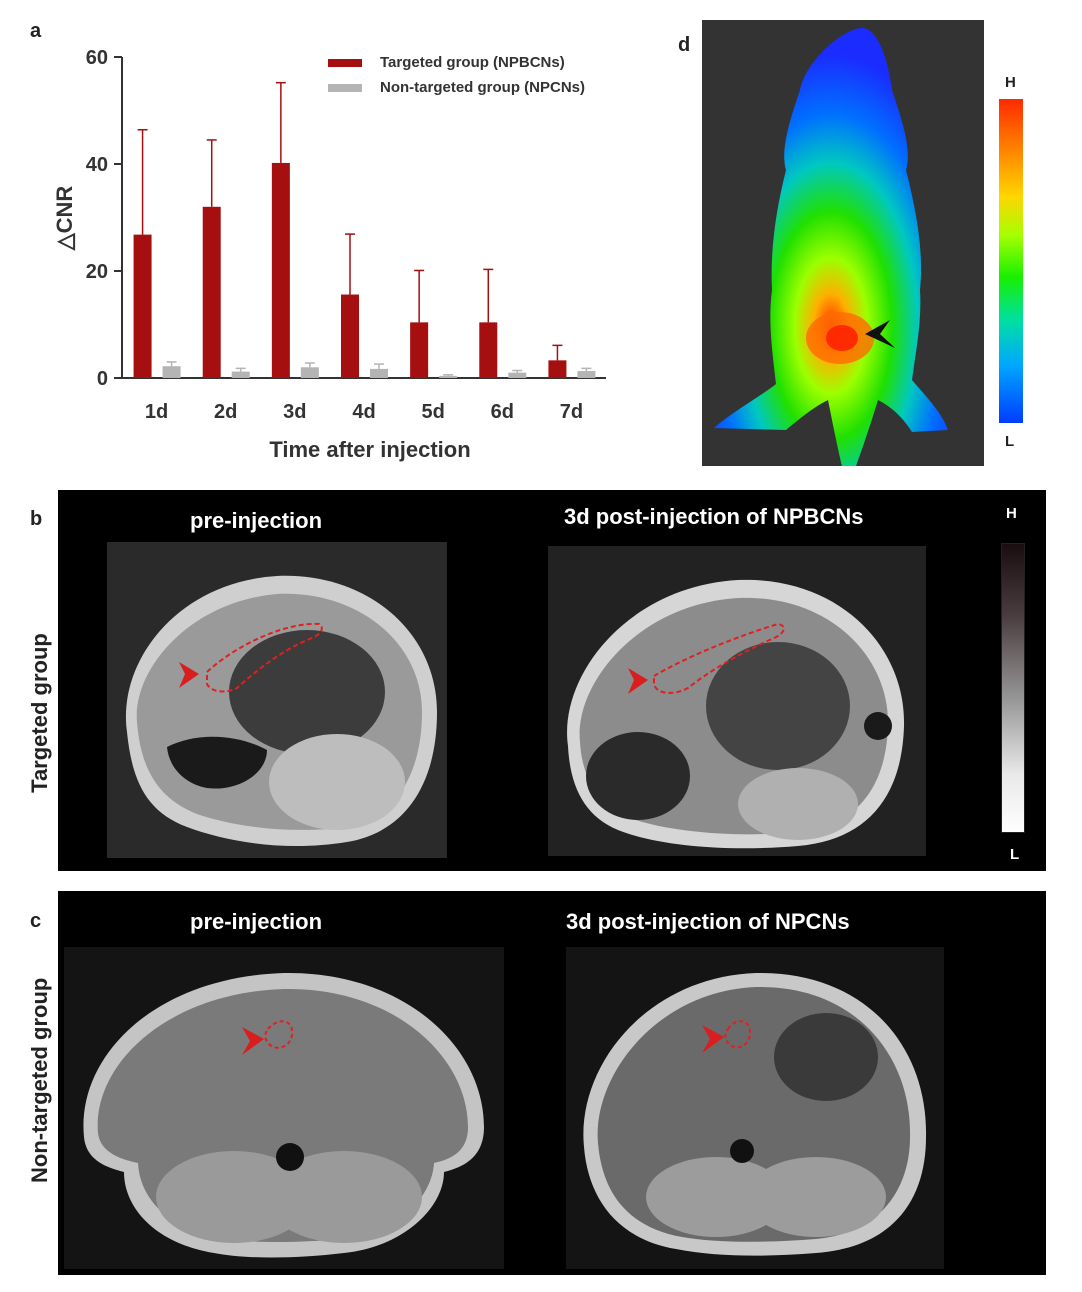 The height and width of the screenshot is (1292, 1082). Describe the element at coordinates (97, 165) in the screenshot. I see `y-tick-label: 40` at that location.